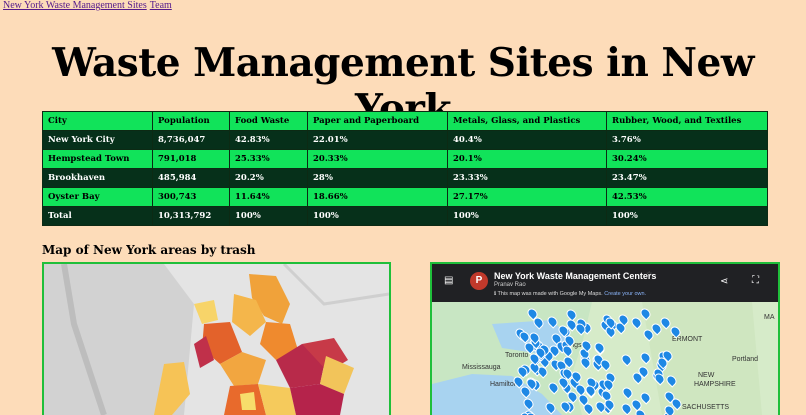 The height and width of the screenshot is (415, 806). I want to click on cell-city: Total, so click(97, 216).